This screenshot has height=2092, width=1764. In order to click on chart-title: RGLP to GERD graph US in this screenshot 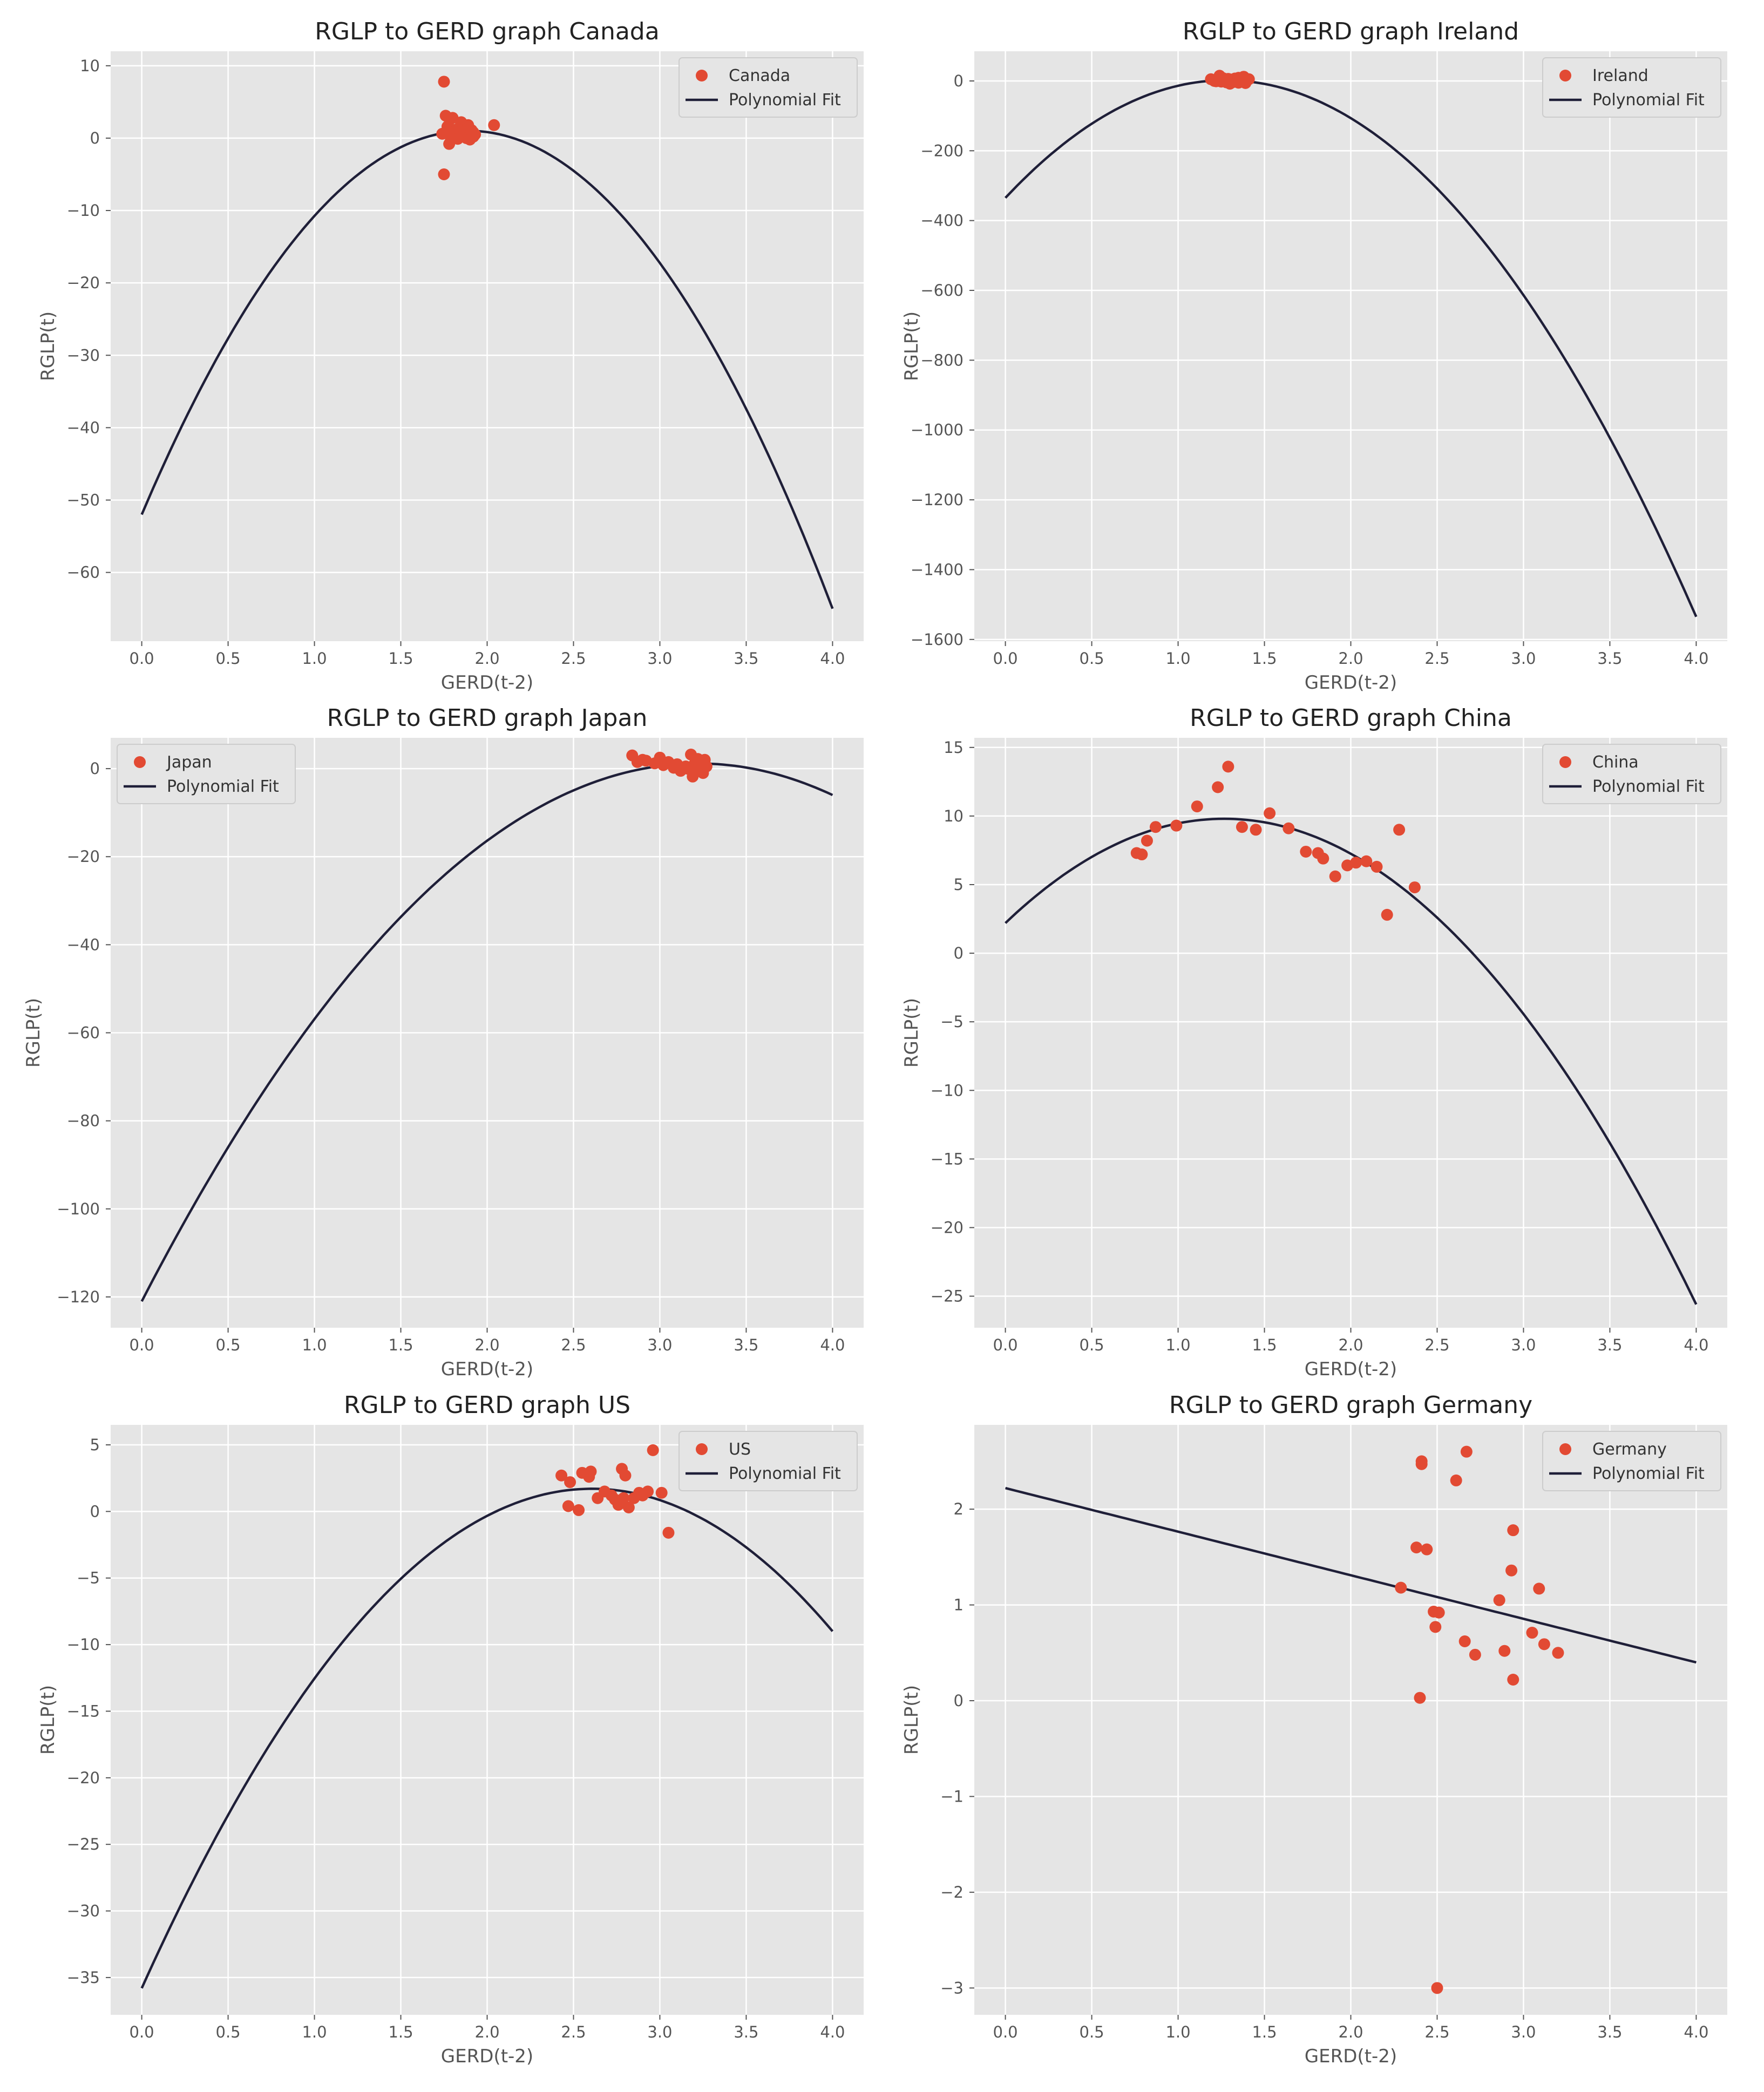, I will do `click(487, 1405)`.